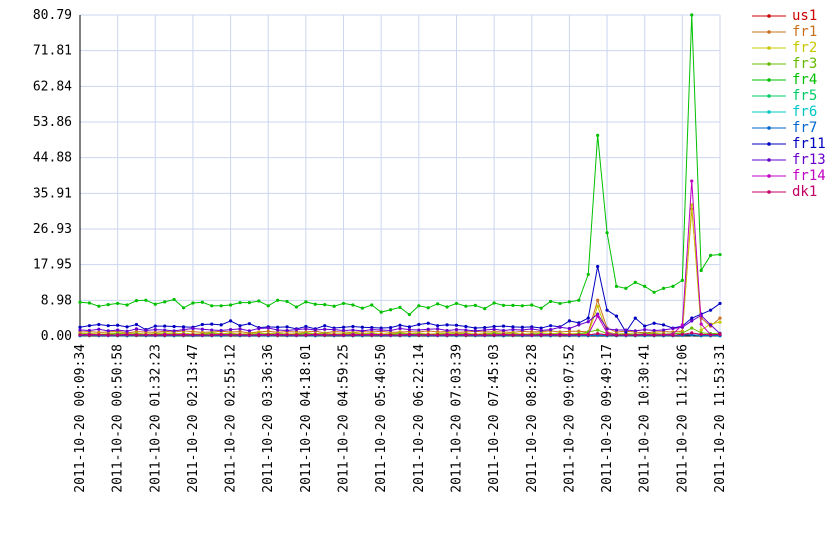  Describe the element at coordinates (494, 418) in the screenshot. I see `x-tick-label: 2011-10-20 07:45:03` at that location.